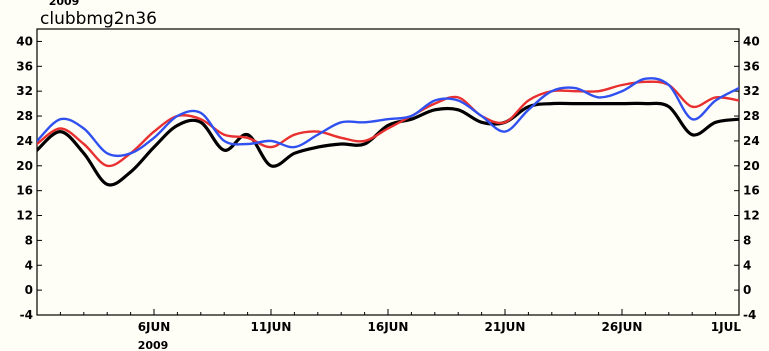  What do you see at coordinates (751, 116) in the screenshot?
I see `y-tick-label-right: 28` at bounding box center [751, 116].